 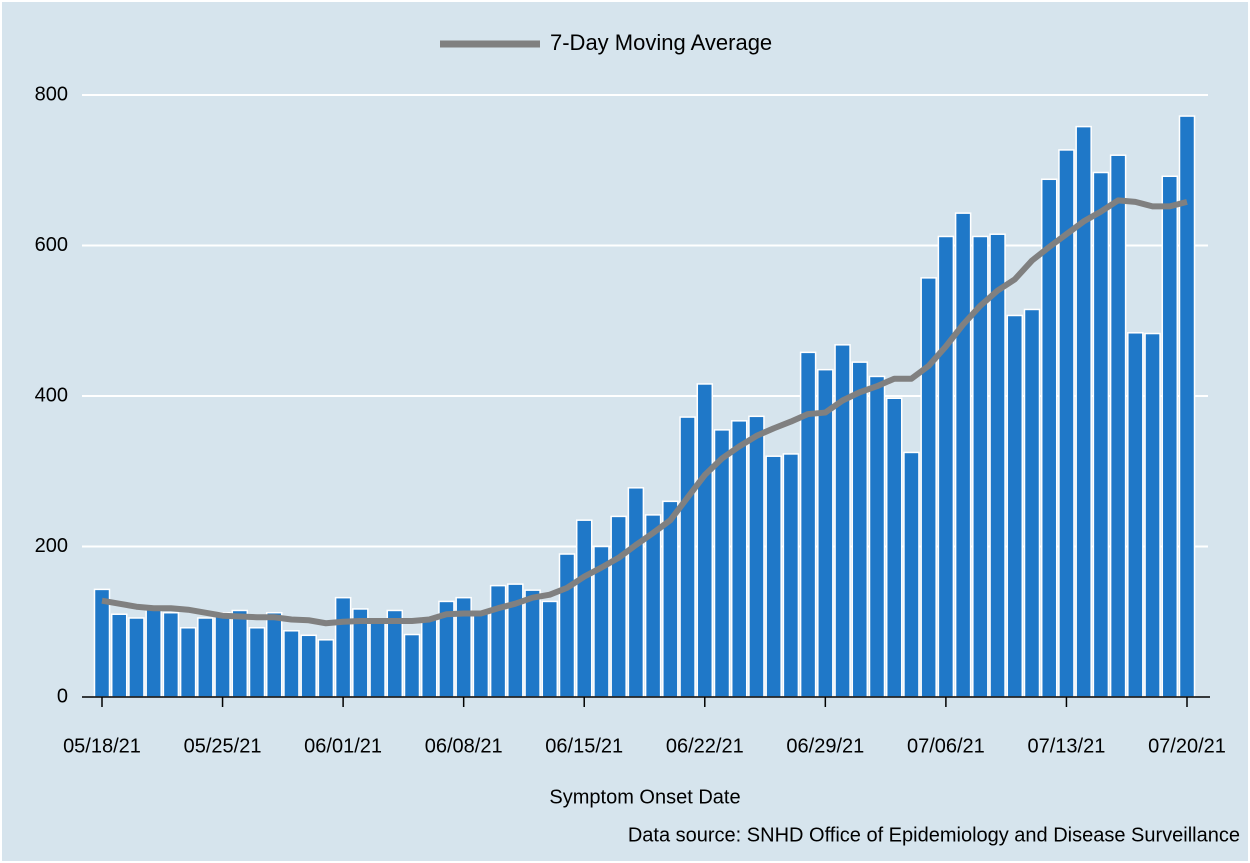 I want to click on x-tick-label: 06/22/21, so click(x=705, y=746).